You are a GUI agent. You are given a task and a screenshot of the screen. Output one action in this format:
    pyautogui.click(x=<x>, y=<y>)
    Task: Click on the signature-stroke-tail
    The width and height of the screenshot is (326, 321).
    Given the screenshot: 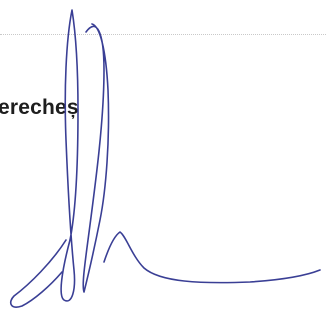 What is the action you would take?
    pyautogui.click(x=38, y=273)
    